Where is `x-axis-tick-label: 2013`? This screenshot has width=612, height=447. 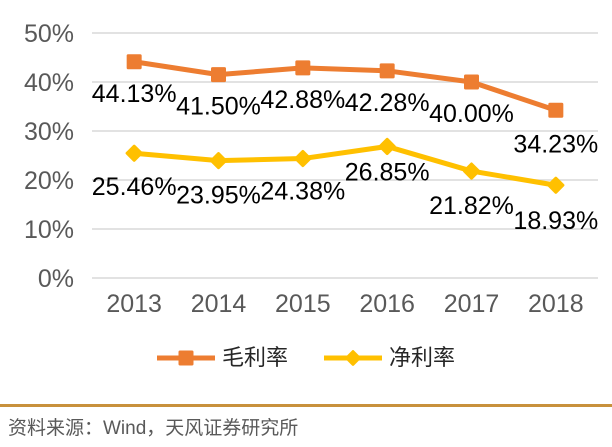 x-axis-tick-label: 2013 is located at coordinates (134, 304).